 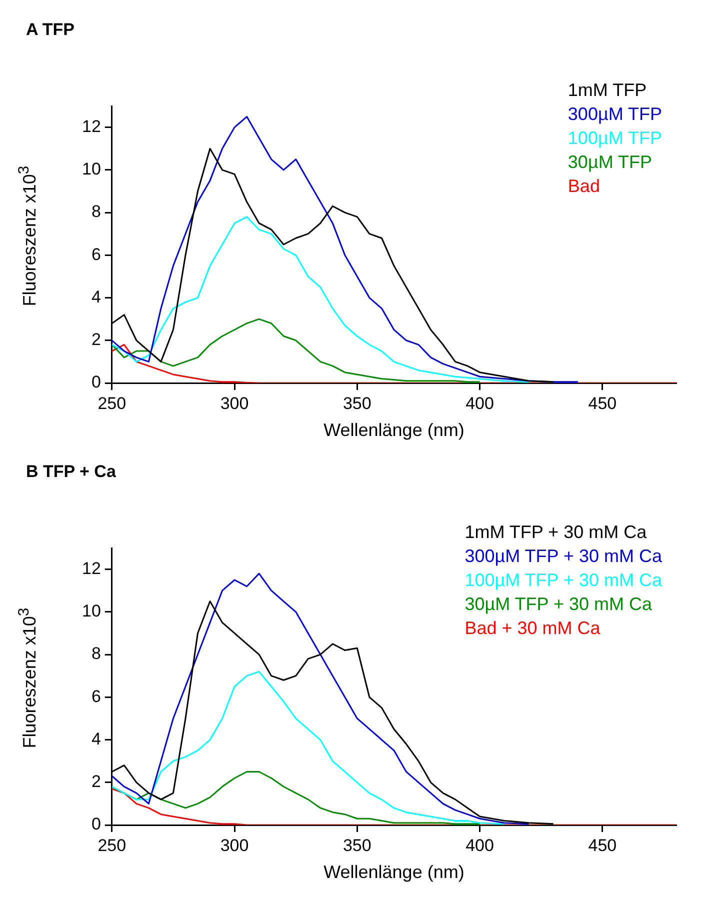 I want to click on chart-title: B TFP + Ca, so click(x=71, y=472).